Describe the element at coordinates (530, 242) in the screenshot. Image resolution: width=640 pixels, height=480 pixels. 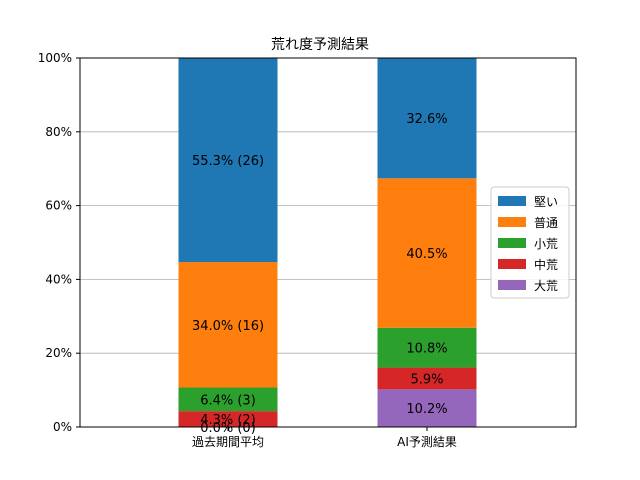
I see `legend-box` at that location.